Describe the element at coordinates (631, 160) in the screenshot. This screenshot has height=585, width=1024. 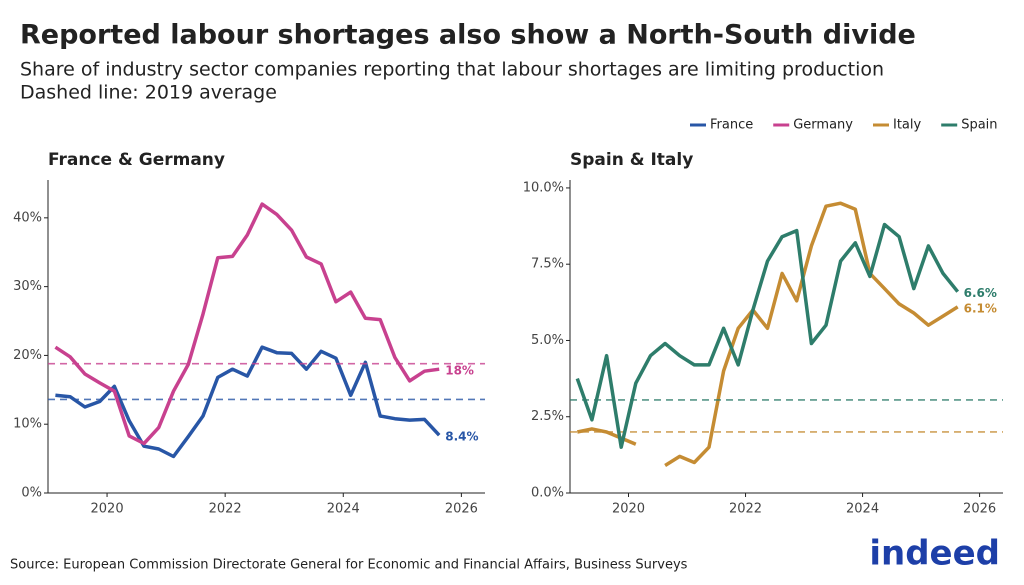
I see `panel-title: Spain & Italy` at that location.